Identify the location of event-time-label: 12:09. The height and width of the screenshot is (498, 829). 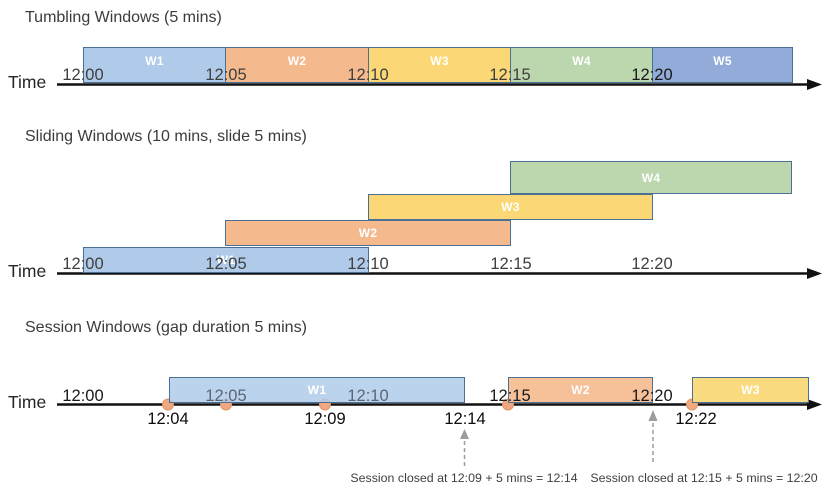
(325, 419).